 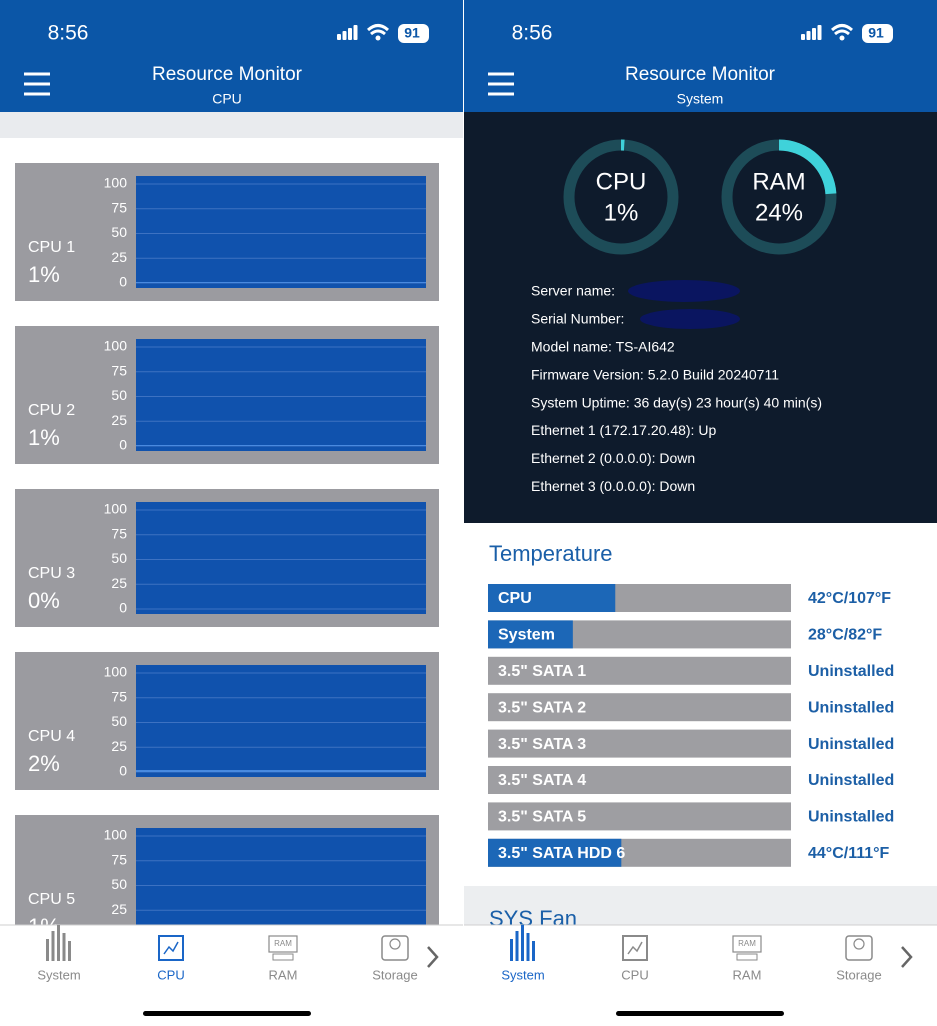 What do you see at coordinates (700, 56) in the screenshot?
I see `header` at bounding box center [700, 56].